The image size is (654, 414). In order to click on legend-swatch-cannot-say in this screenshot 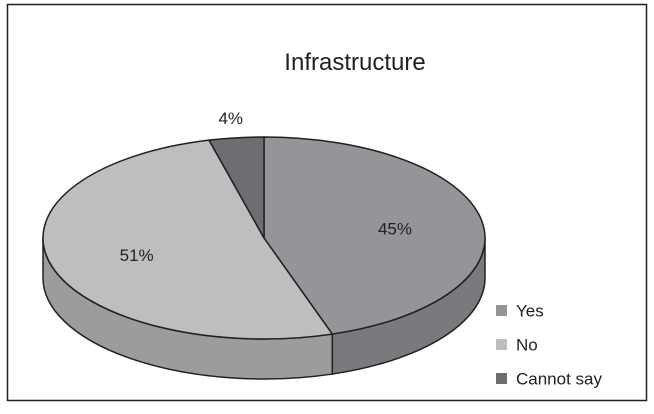, I will do `click(501, 378)`.